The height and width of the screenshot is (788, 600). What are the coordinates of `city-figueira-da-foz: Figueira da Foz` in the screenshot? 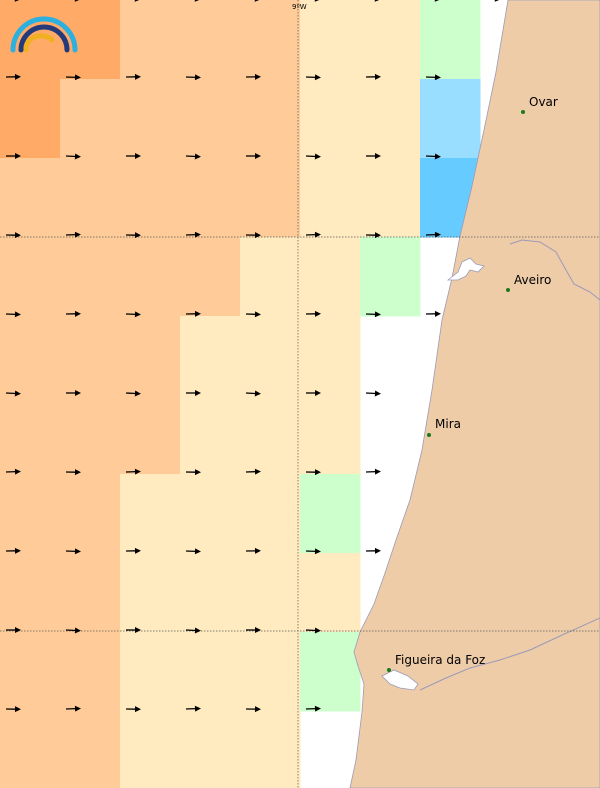 It's located at (436, 662).